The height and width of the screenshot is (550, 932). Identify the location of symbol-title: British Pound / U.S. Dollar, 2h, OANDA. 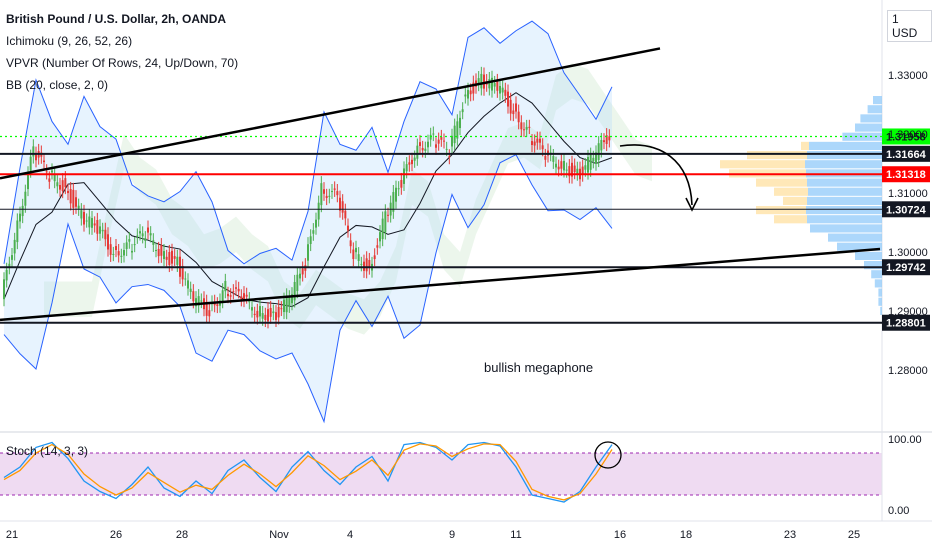
(116, 19).